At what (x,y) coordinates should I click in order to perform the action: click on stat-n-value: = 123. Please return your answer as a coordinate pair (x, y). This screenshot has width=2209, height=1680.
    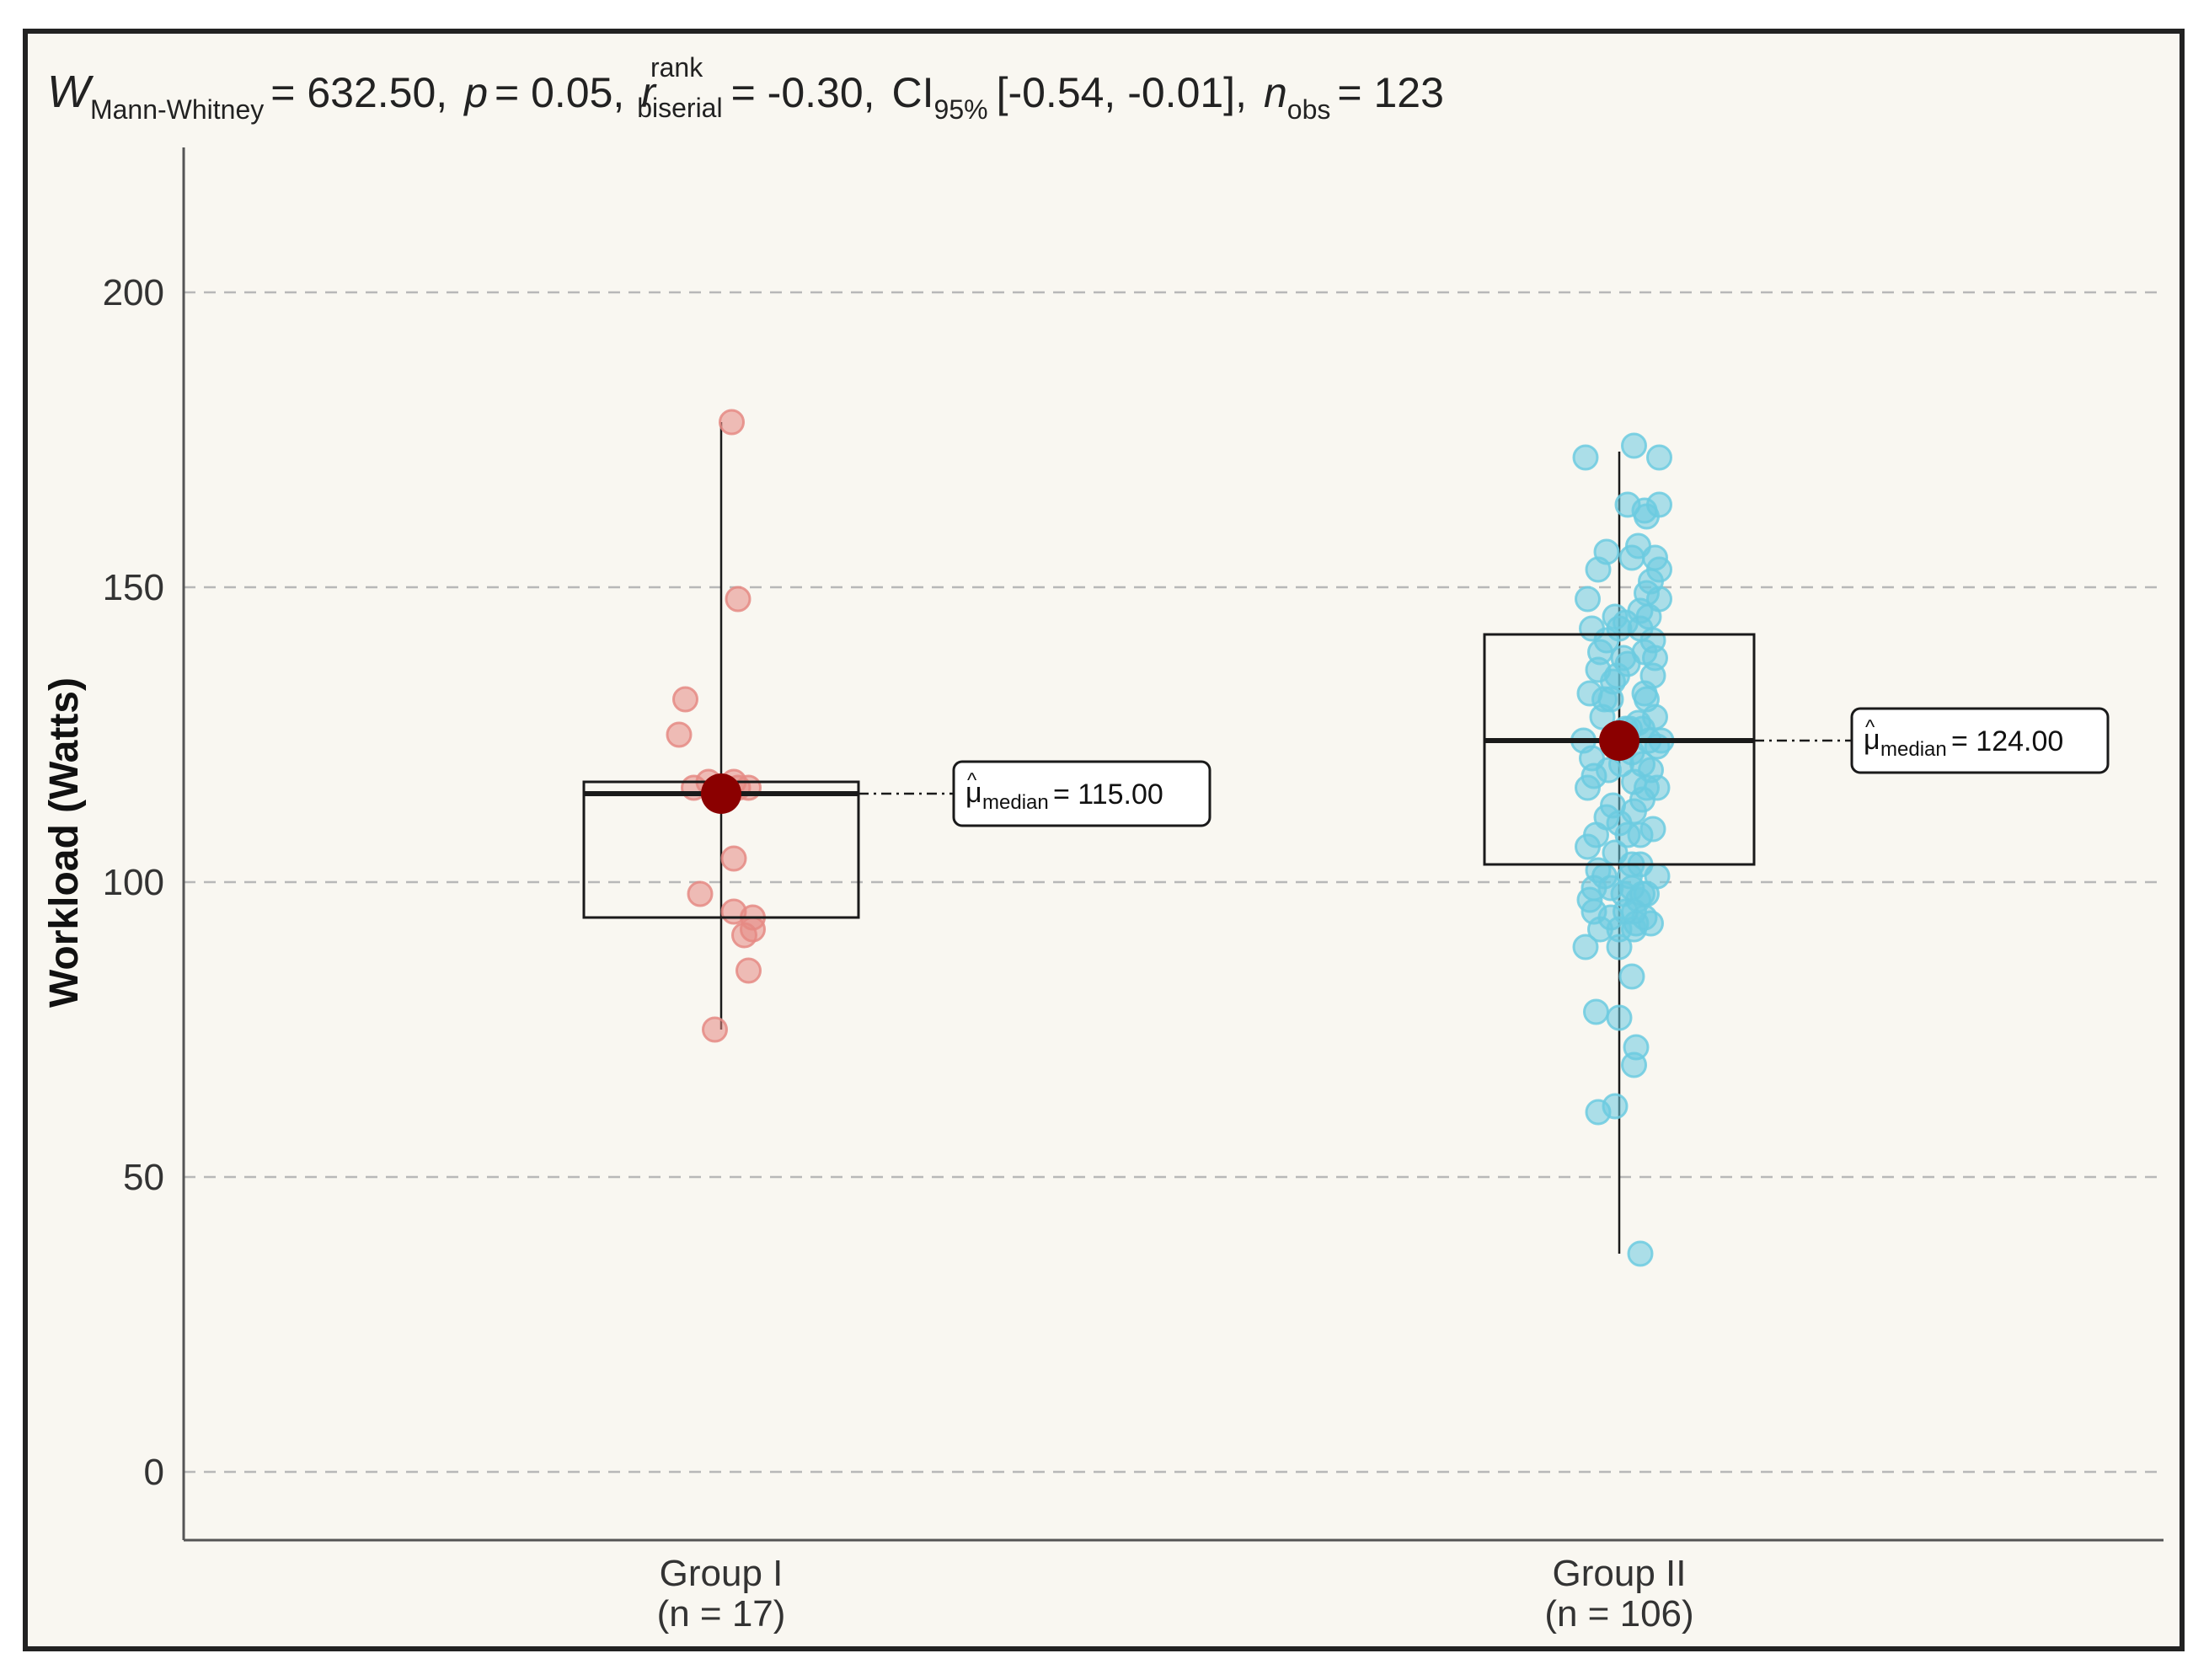
    Looking at the image, I should click on (1390, 92).